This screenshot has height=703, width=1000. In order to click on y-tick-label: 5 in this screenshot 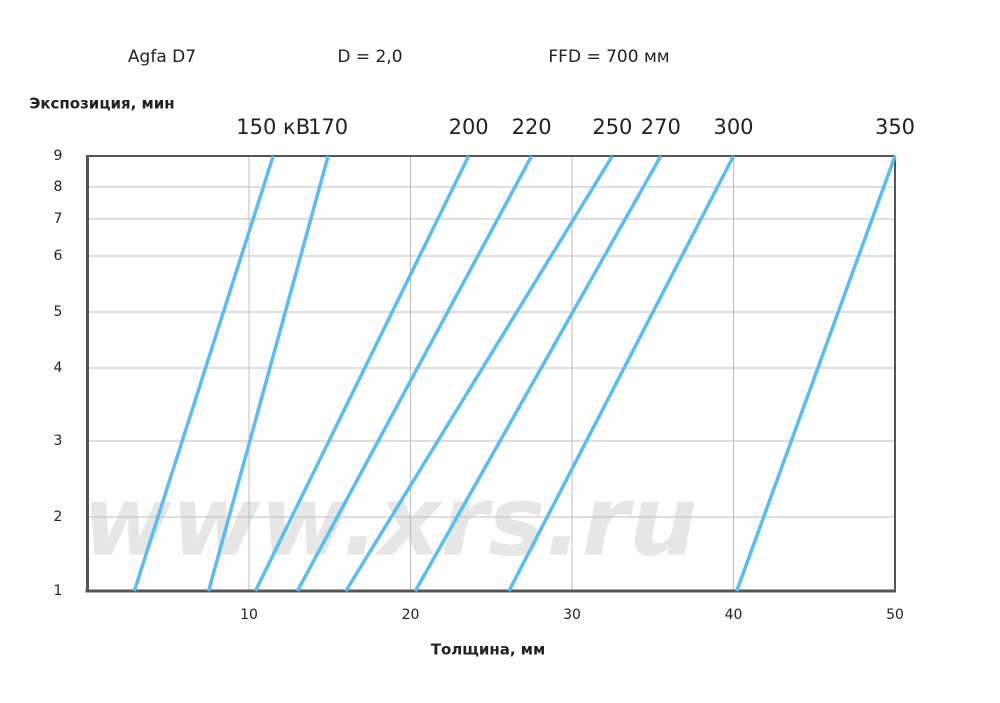, I will do `click(58, 312)`.